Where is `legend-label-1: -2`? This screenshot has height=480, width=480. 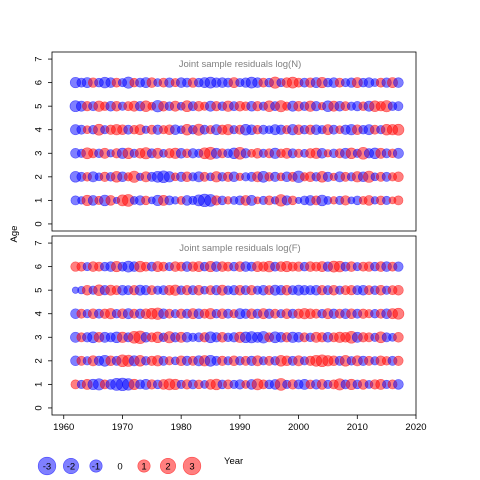
legend-label-1: -2 is located at coordinates (71, 467).